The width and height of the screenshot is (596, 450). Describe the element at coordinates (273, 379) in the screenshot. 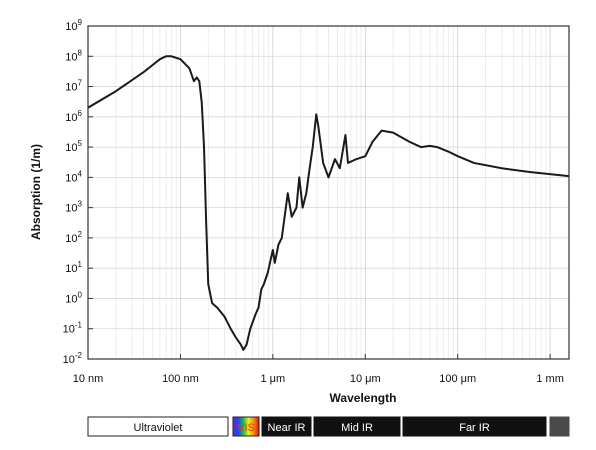

I see `x-tick-label: 1 μm` at that location.